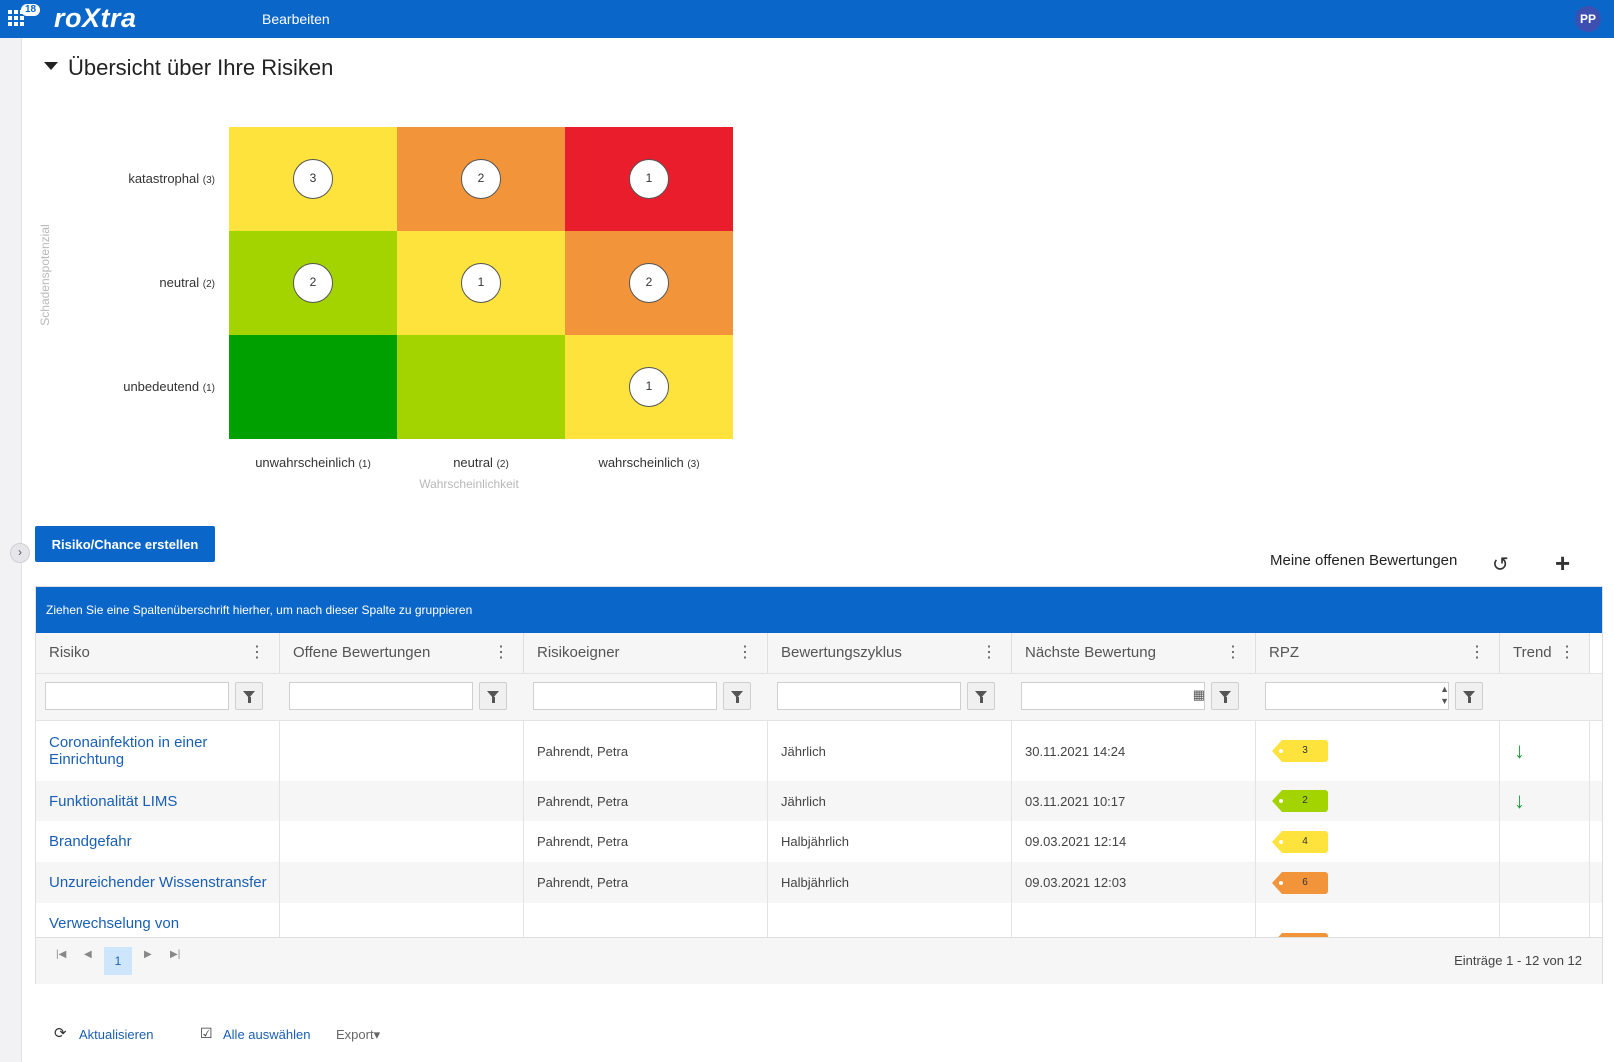  Describe the element at coordinates (841, 652) in the screenshot. I see `column-header-label: Bewertungszyklus` at that location.